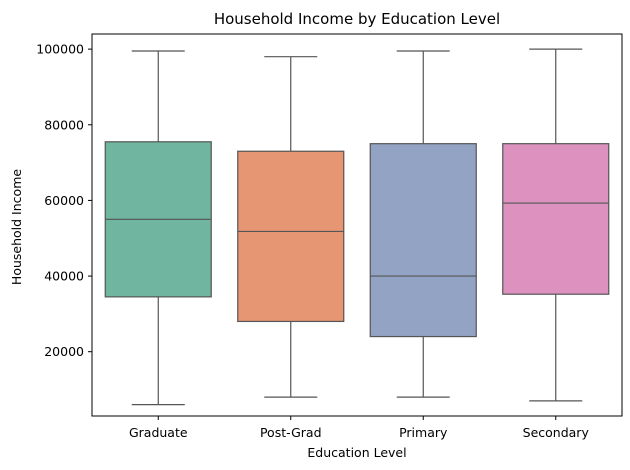 This screenshot has height=470, width=630. Describe the element at coordinates (64, 200) in the screenshot. I see `y-tick-label-60000: 60000` at that location.